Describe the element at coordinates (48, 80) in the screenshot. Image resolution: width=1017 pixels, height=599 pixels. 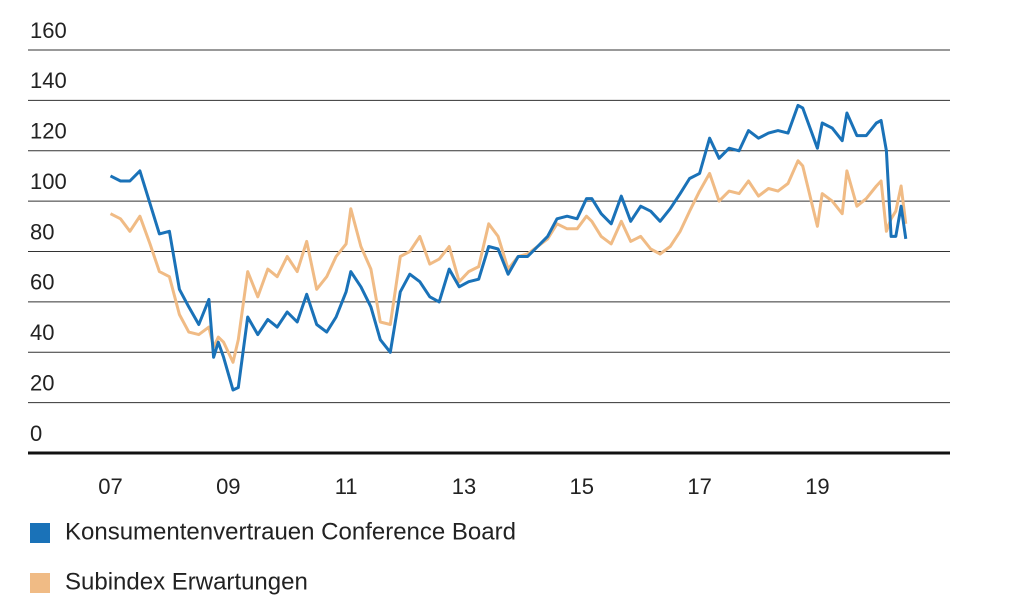
I see `y-tick-label: 140` at that location.